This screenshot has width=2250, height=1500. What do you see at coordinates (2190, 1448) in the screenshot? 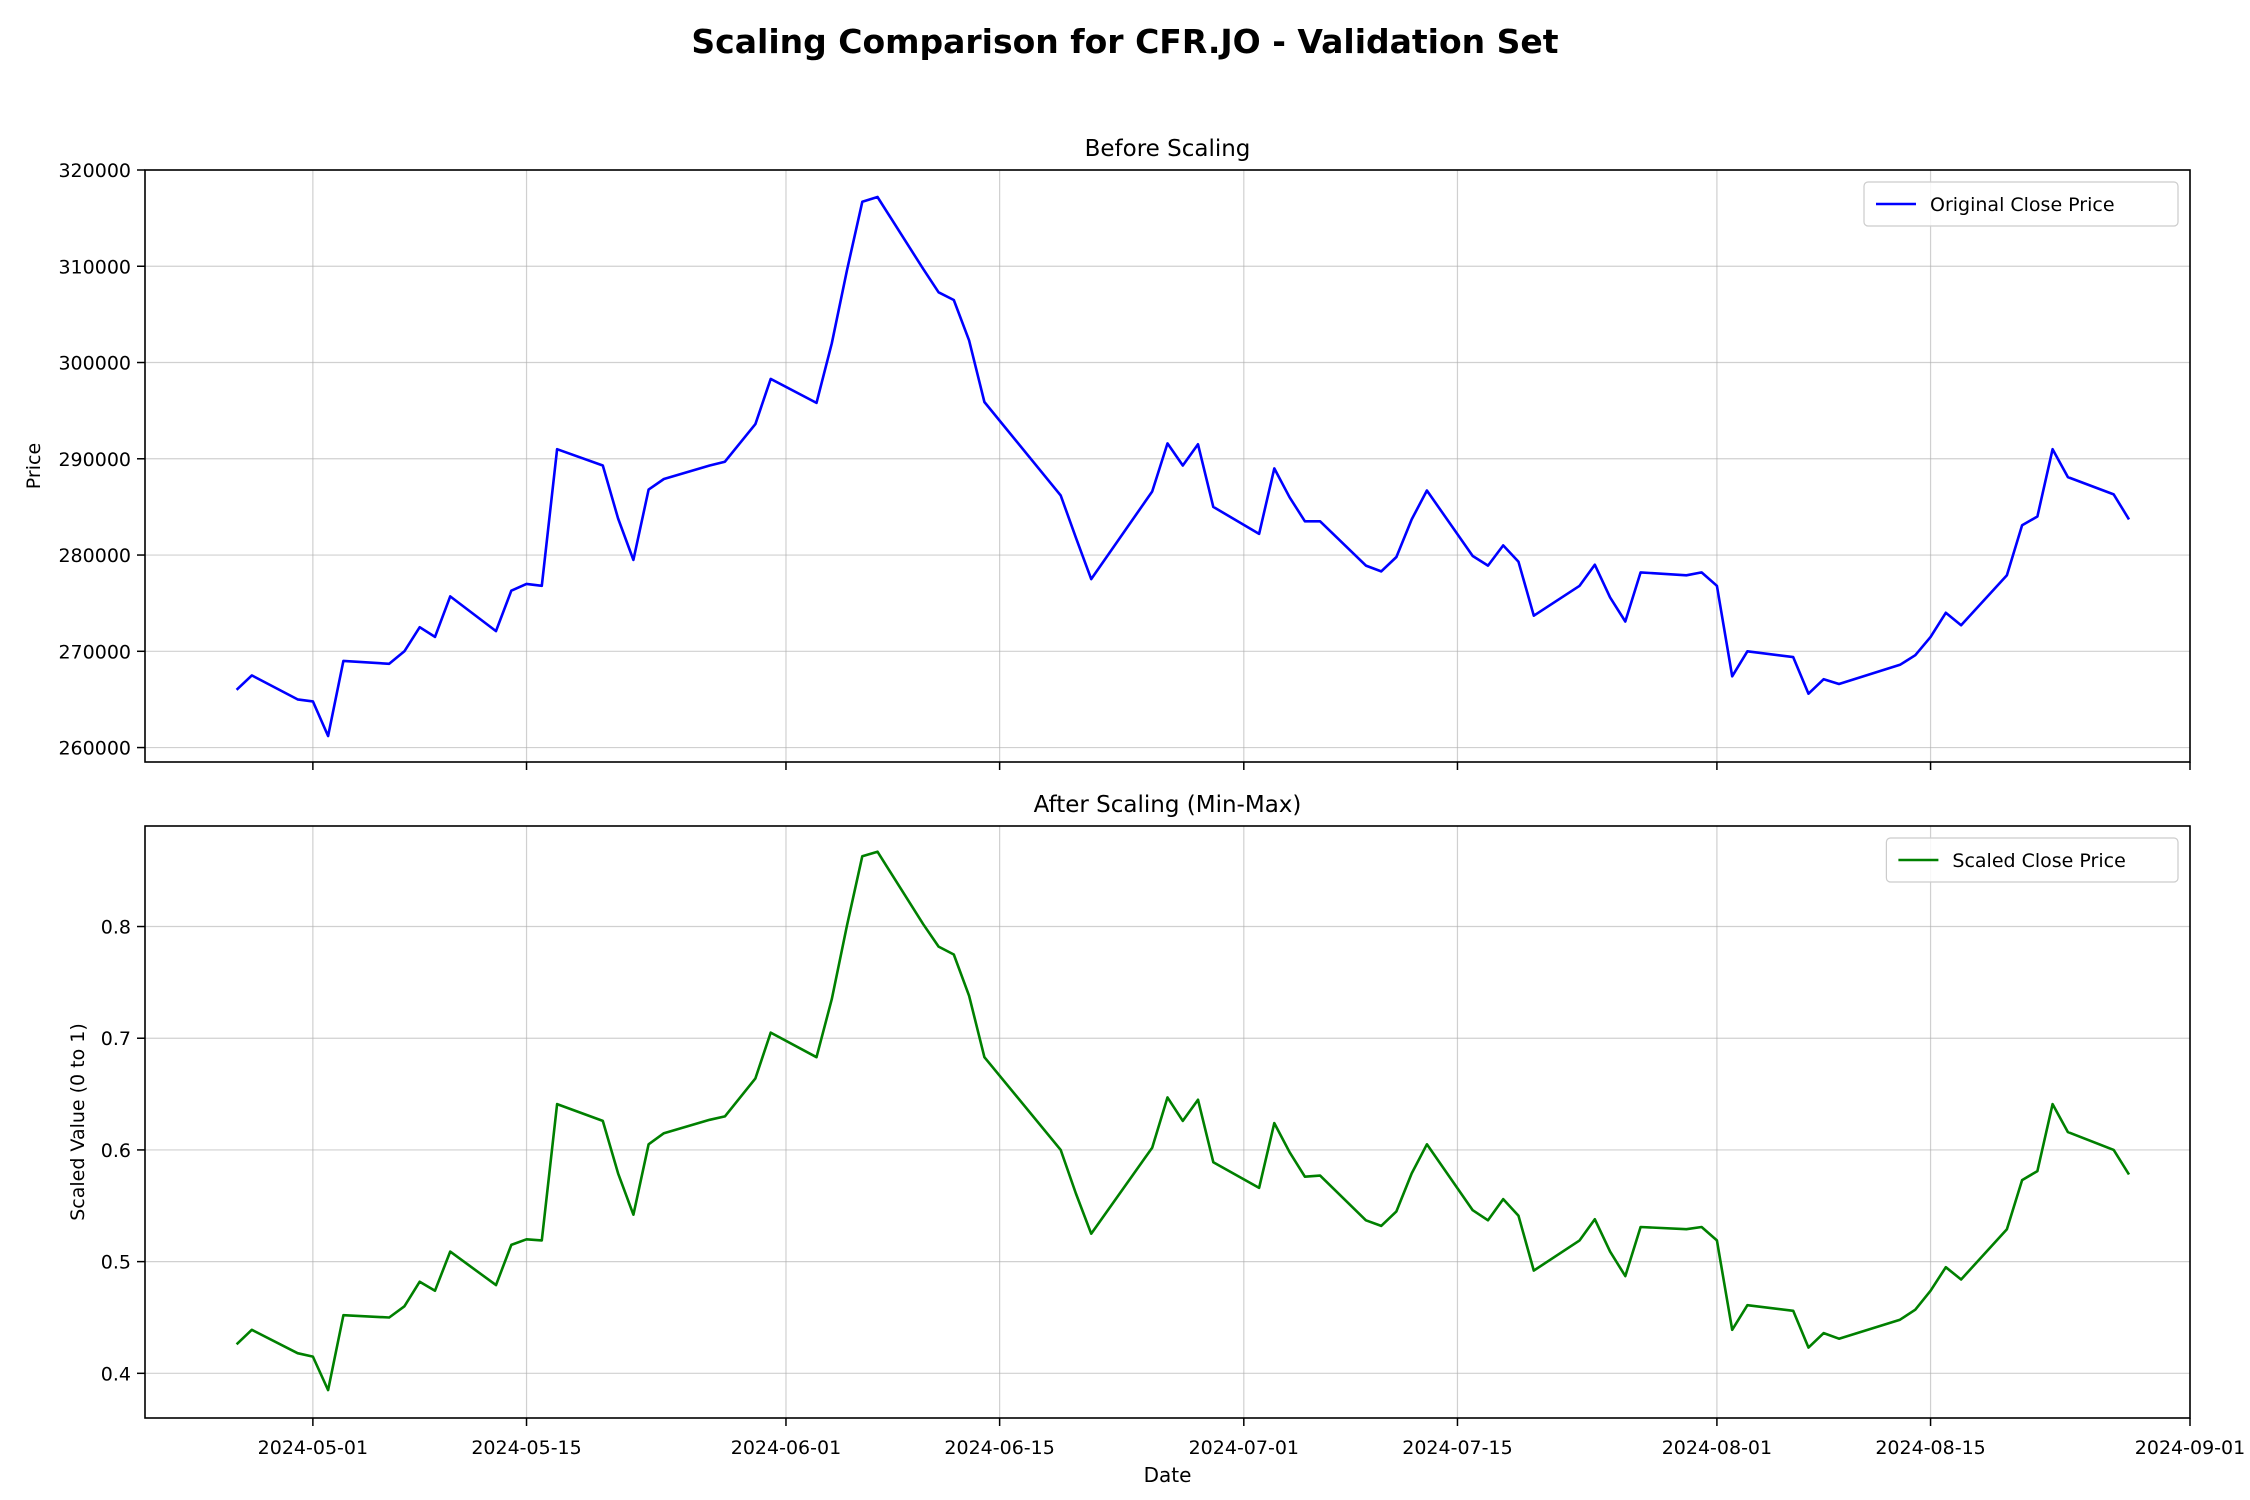
I see `x-tick-label: 2024-09-01` at bounding box center [2190, 1448].